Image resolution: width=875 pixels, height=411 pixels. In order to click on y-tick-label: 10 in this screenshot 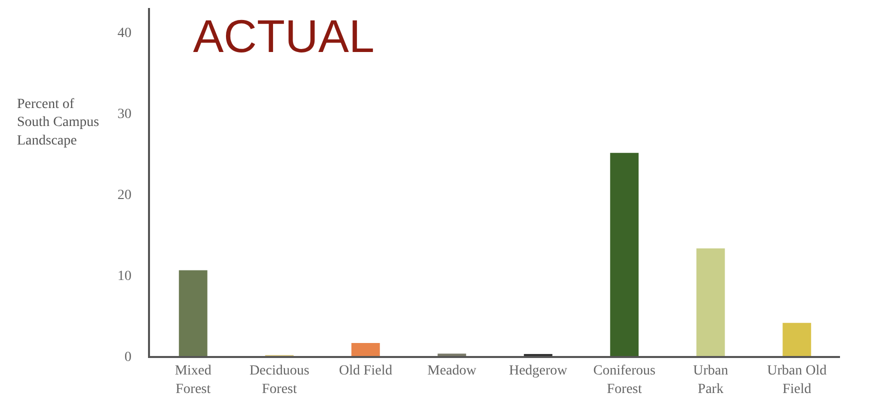, I will do `click(124, 276)`.